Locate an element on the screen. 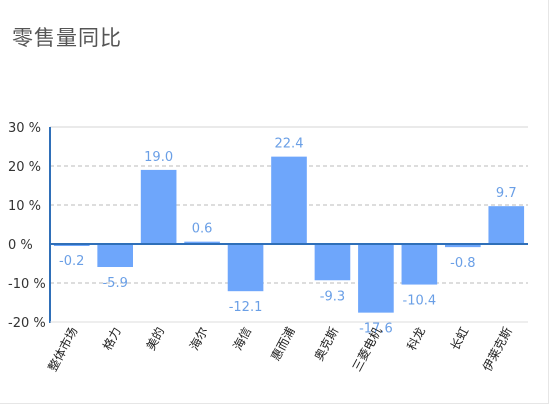 The height and width of the screenshot is (405, 550). data-label: 0.6 is located at coordinates (202, 229).